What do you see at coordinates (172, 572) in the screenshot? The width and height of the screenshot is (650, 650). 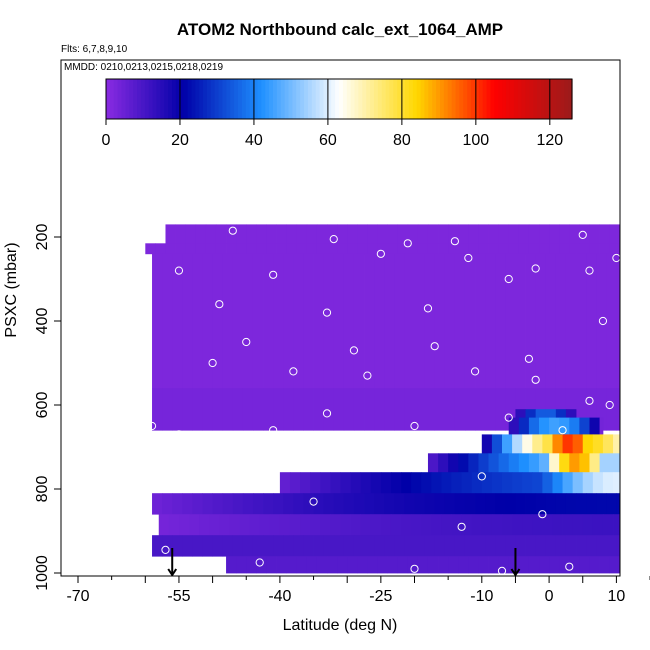 I see `flight-arrow-head` at bounding box center [172, 572].